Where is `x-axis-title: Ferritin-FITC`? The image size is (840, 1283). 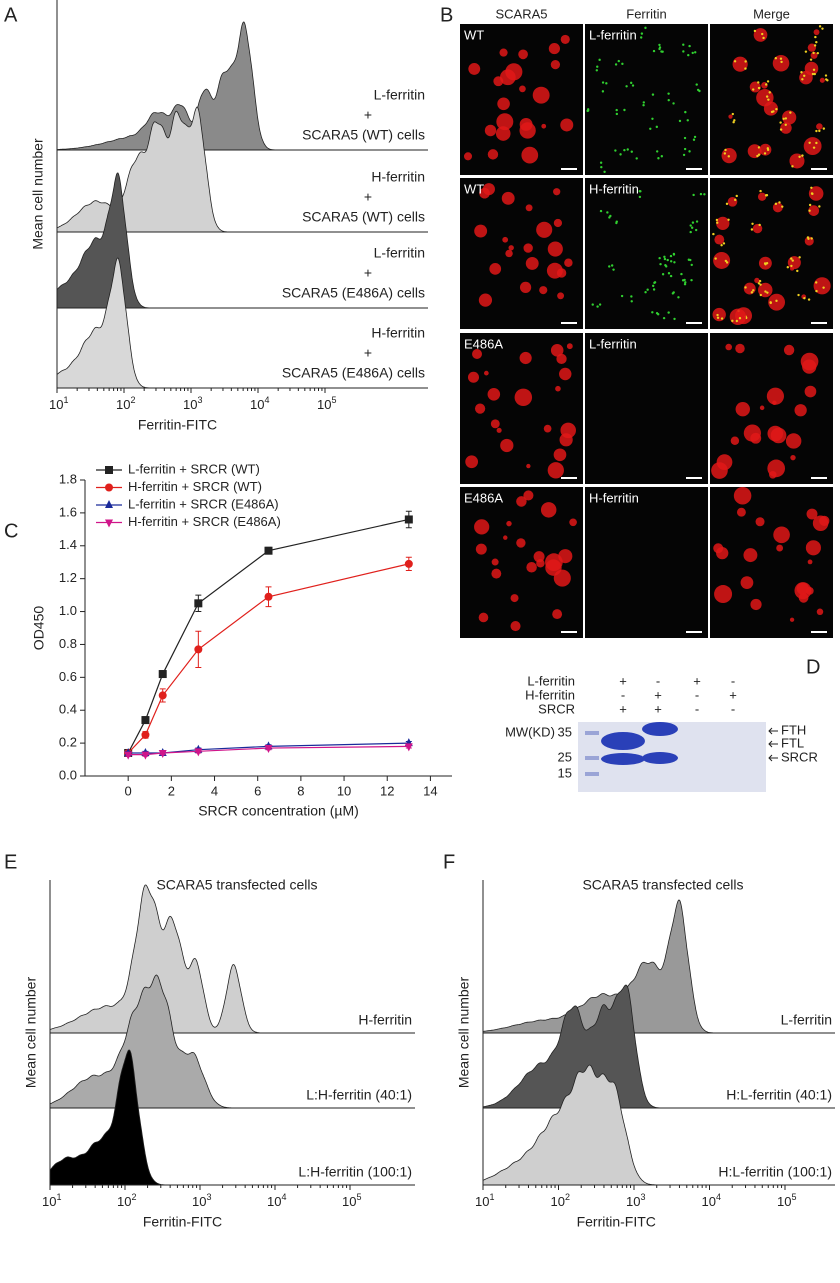 x-axis-title: Ferritin-FITC is located at coordinates (177, 425).